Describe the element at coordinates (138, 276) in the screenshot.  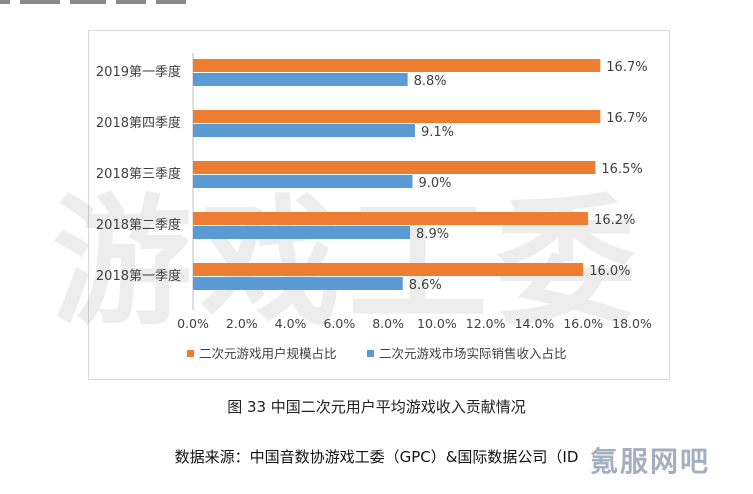
I see `category-label: 2018第一季度` at that location.